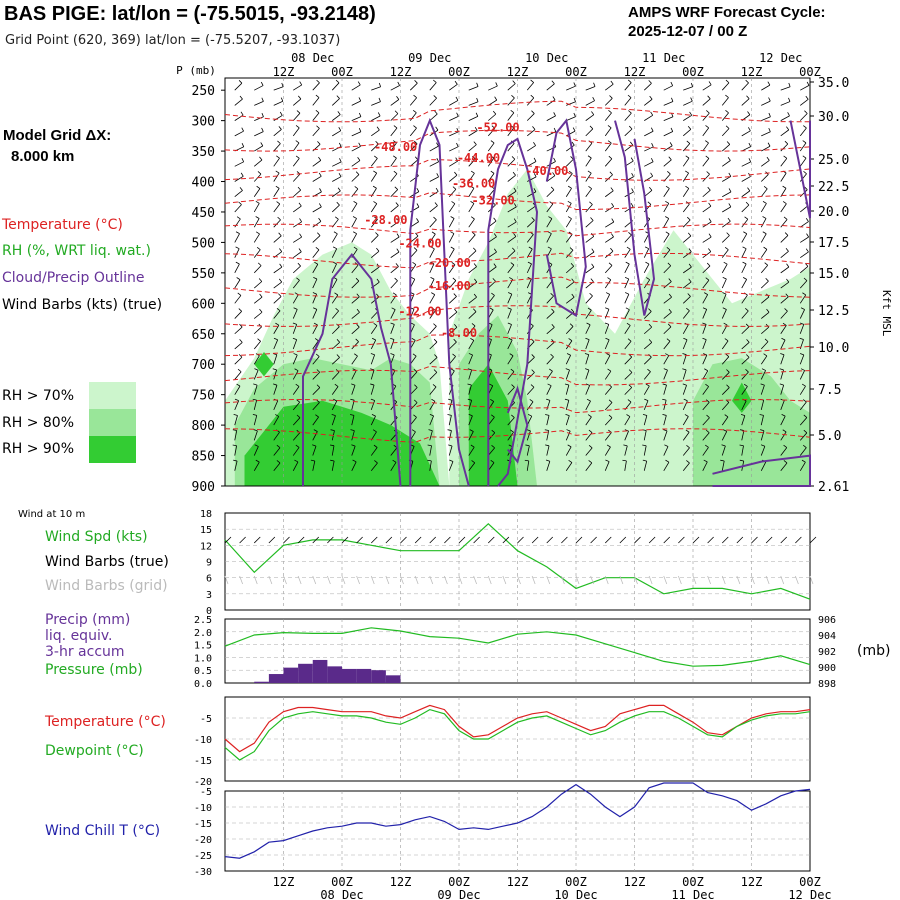 This screenshot has height=900, width=900. Describe the element at coordinates (886, 313) in the screenshot. I see `height-axis-label: Kft MSL` at that location.